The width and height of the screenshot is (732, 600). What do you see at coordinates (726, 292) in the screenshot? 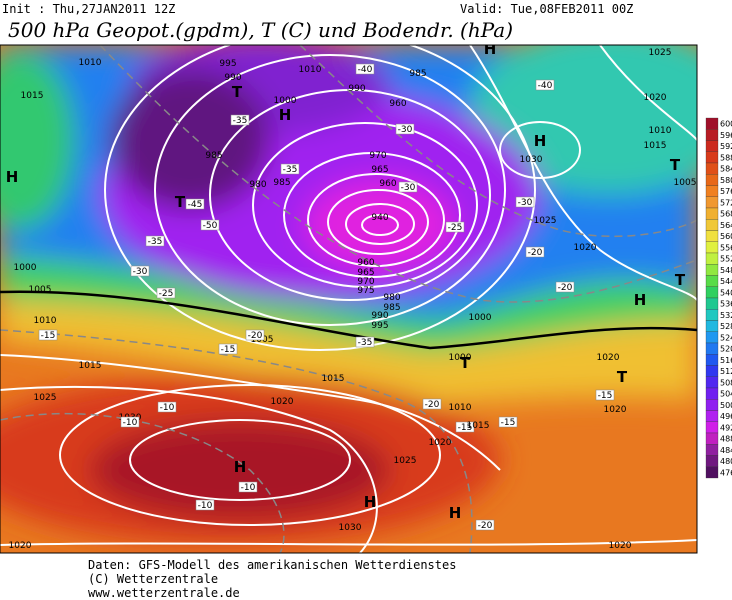
I see `colorbar-label: 540` at bounding box center [726, 292].